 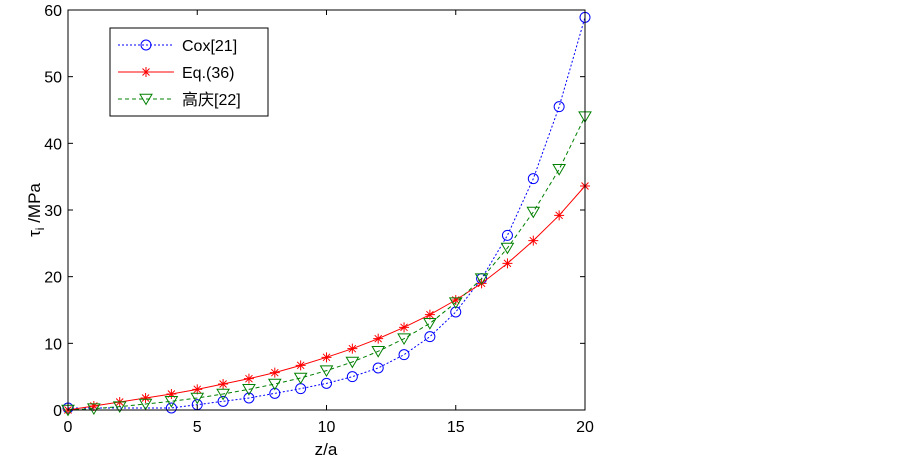 I want to click on y-axis-label: τi /MPa, so click(x=36, y=210).